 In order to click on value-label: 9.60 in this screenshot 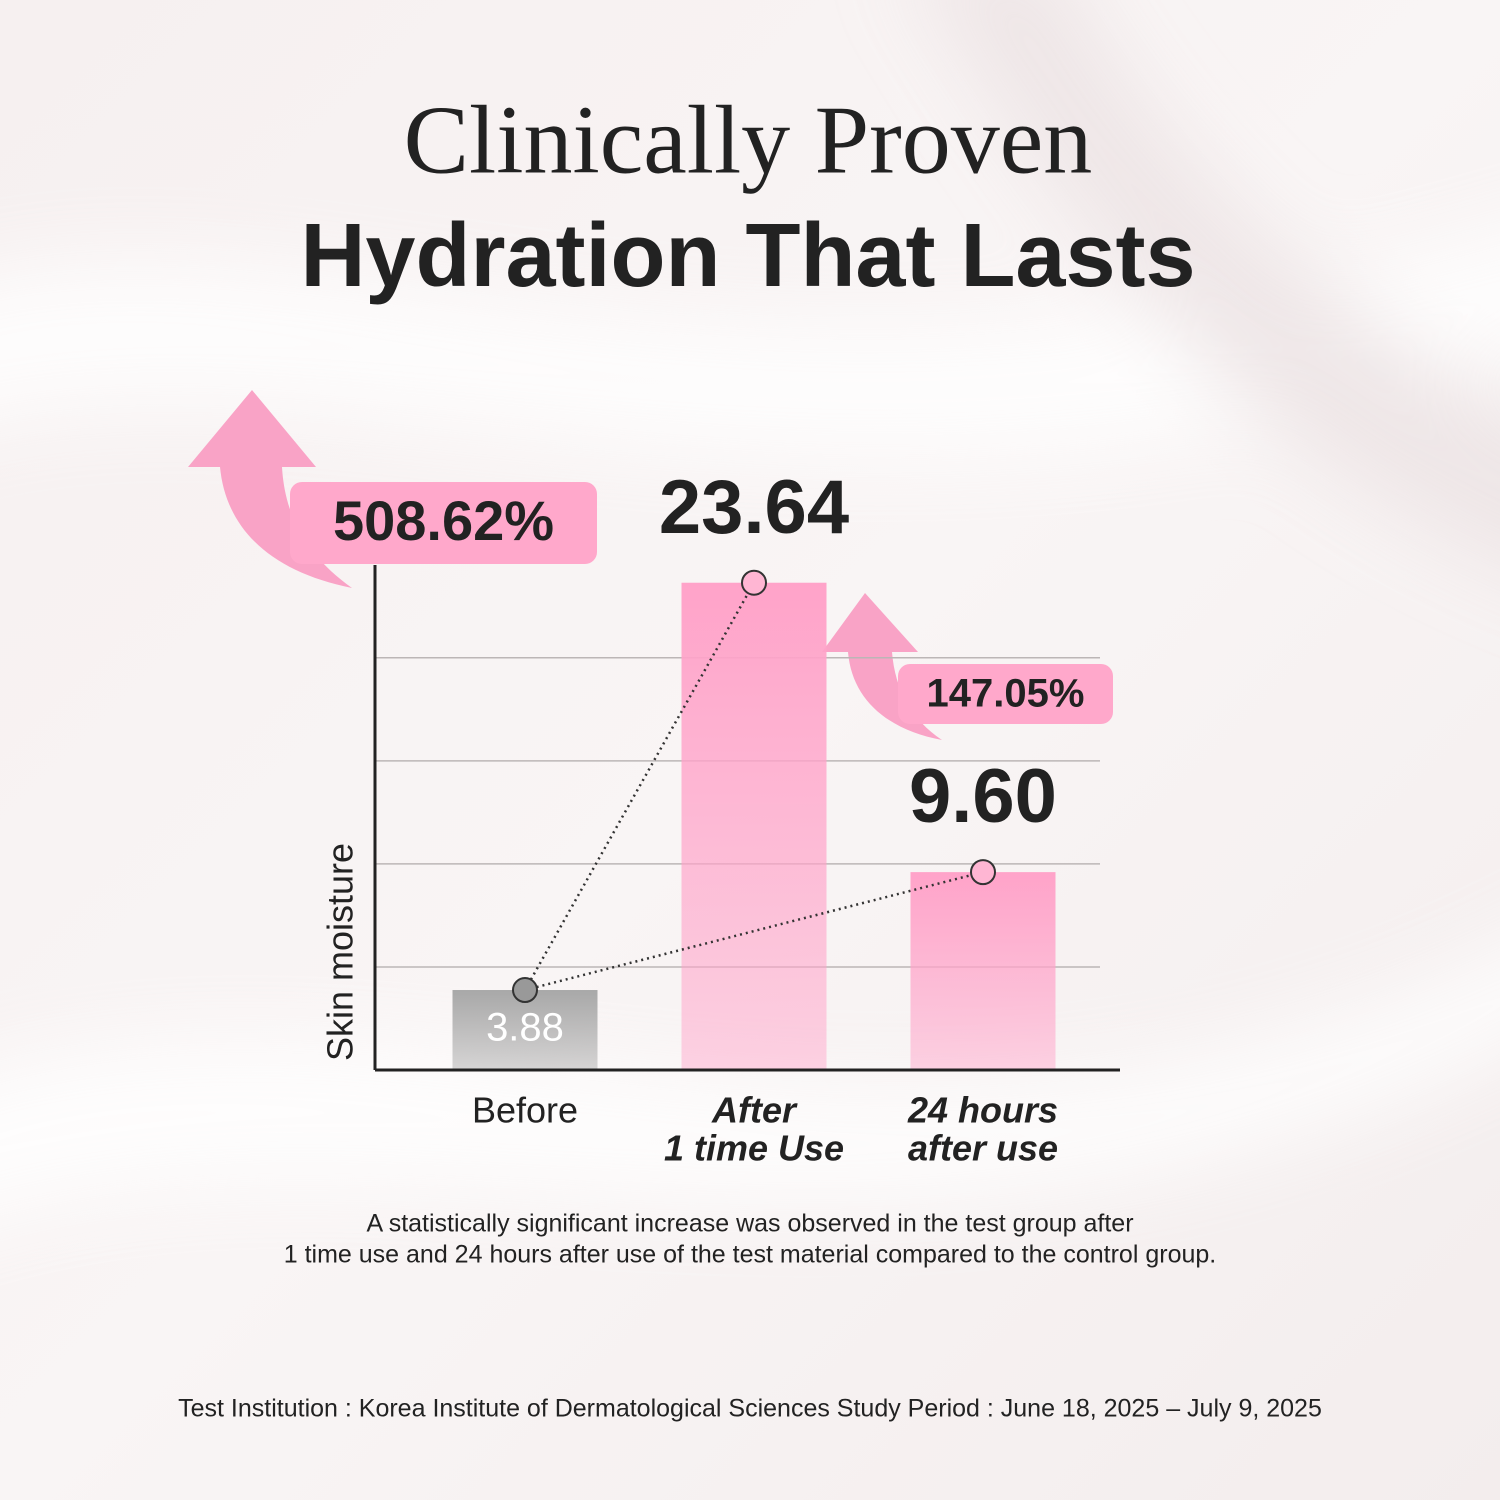, I will do `click(983, 796)`.